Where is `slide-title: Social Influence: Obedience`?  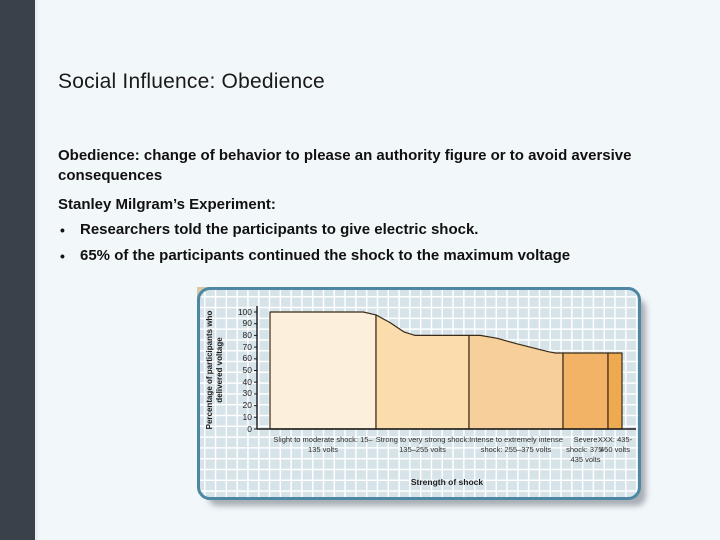
slide-title: Social Influence: Obedience is located at coordinates (191, 81).